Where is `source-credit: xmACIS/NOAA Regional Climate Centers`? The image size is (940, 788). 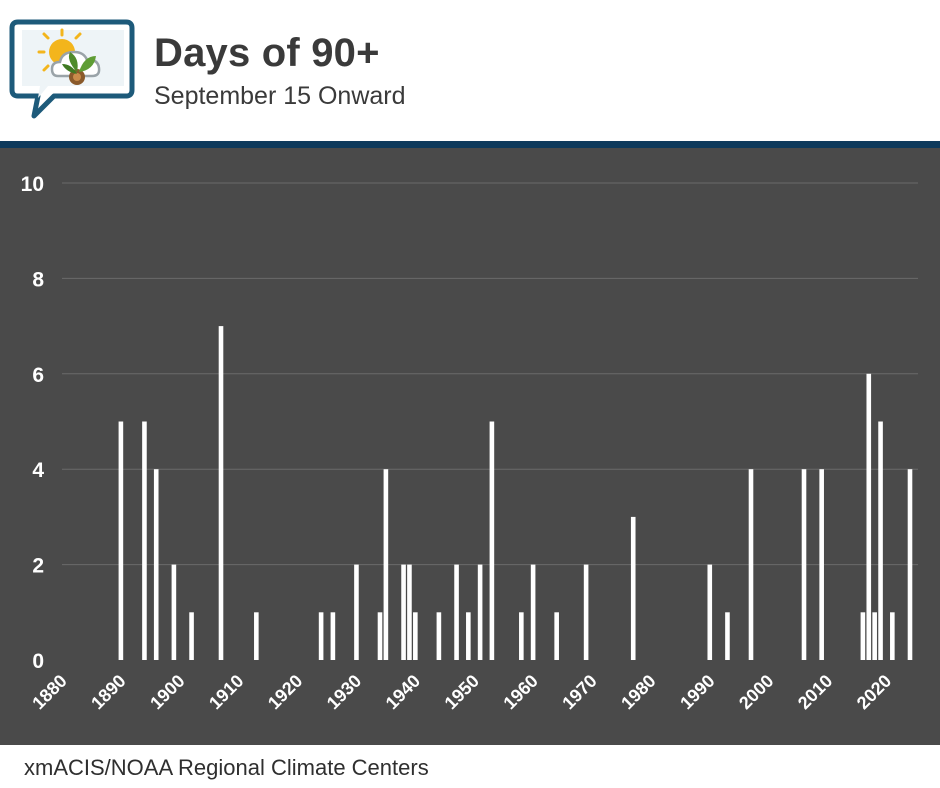
source-credit: xmACIS/NOAA Regional Climate Centers is located at coordinates (226, 767).